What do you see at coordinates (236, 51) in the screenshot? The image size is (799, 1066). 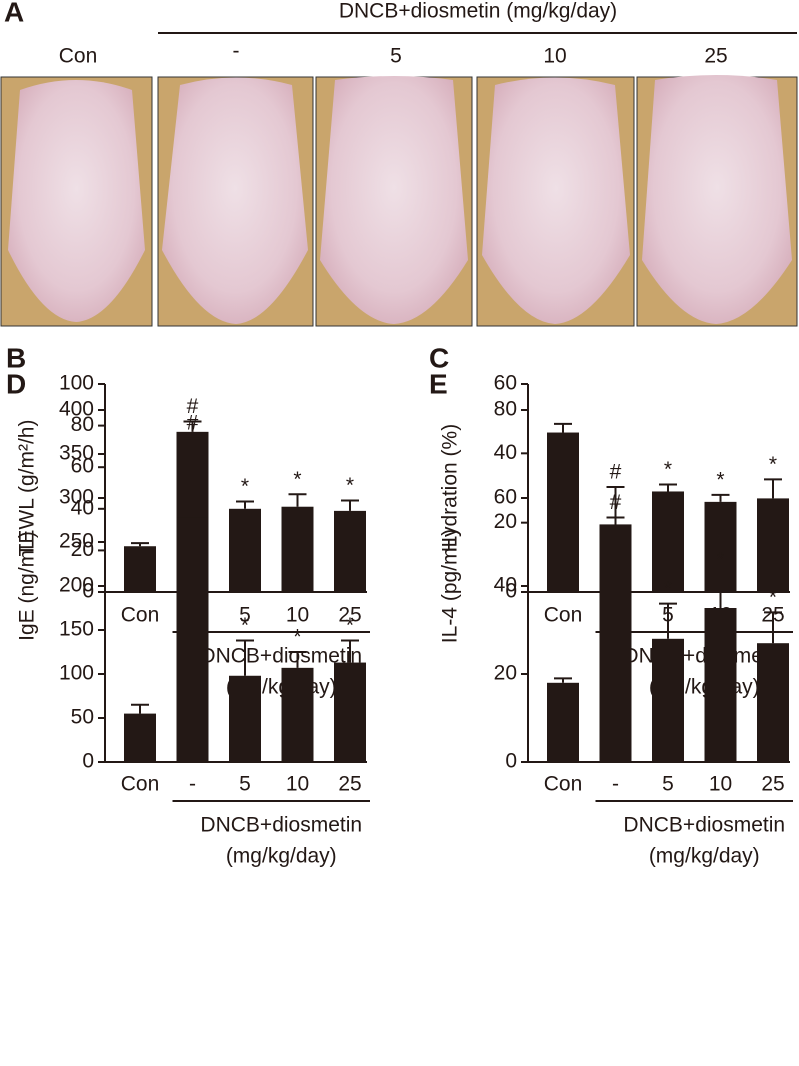 I see `photo-label: -` at bounding box center [236, 51].